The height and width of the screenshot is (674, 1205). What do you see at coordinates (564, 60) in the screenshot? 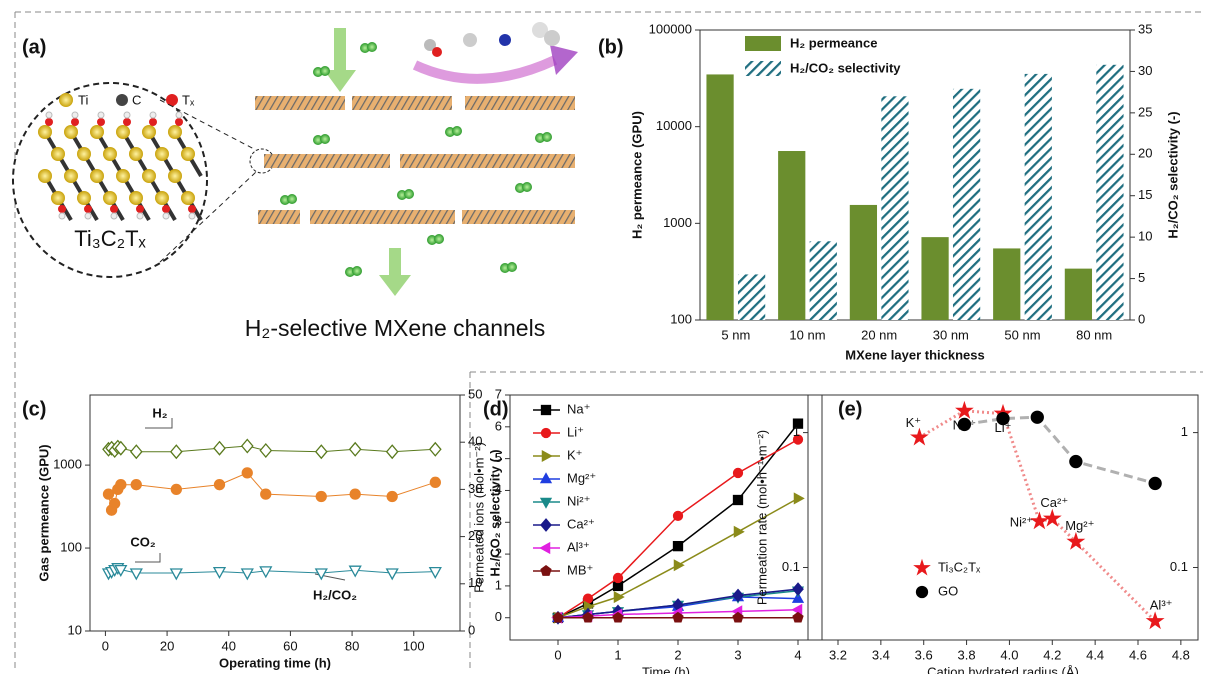
I see `arrow-head` at bounding box center [564, 60].